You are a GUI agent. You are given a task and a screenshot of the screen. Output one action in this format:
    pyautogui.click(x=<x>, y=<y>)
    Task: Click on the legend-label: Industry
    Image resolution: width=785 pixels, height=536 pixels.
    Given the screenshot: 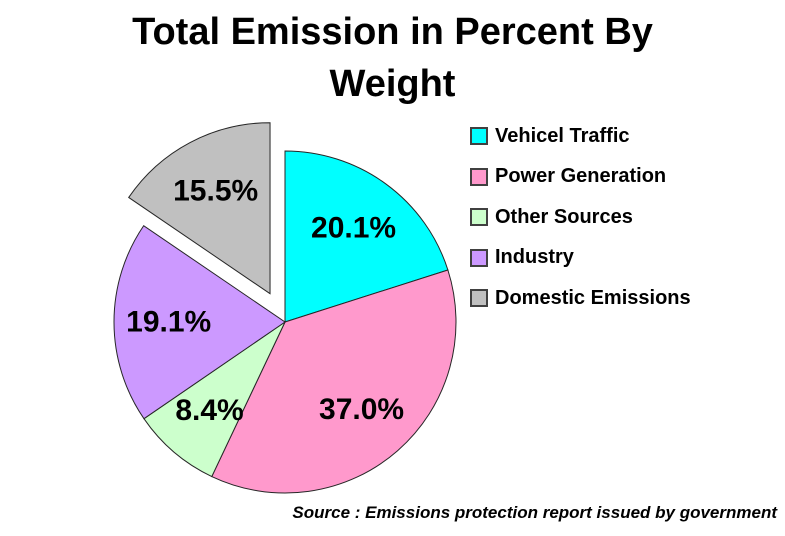 What is the action you would take?
    pyautogui.click(x=534, y=257)
    